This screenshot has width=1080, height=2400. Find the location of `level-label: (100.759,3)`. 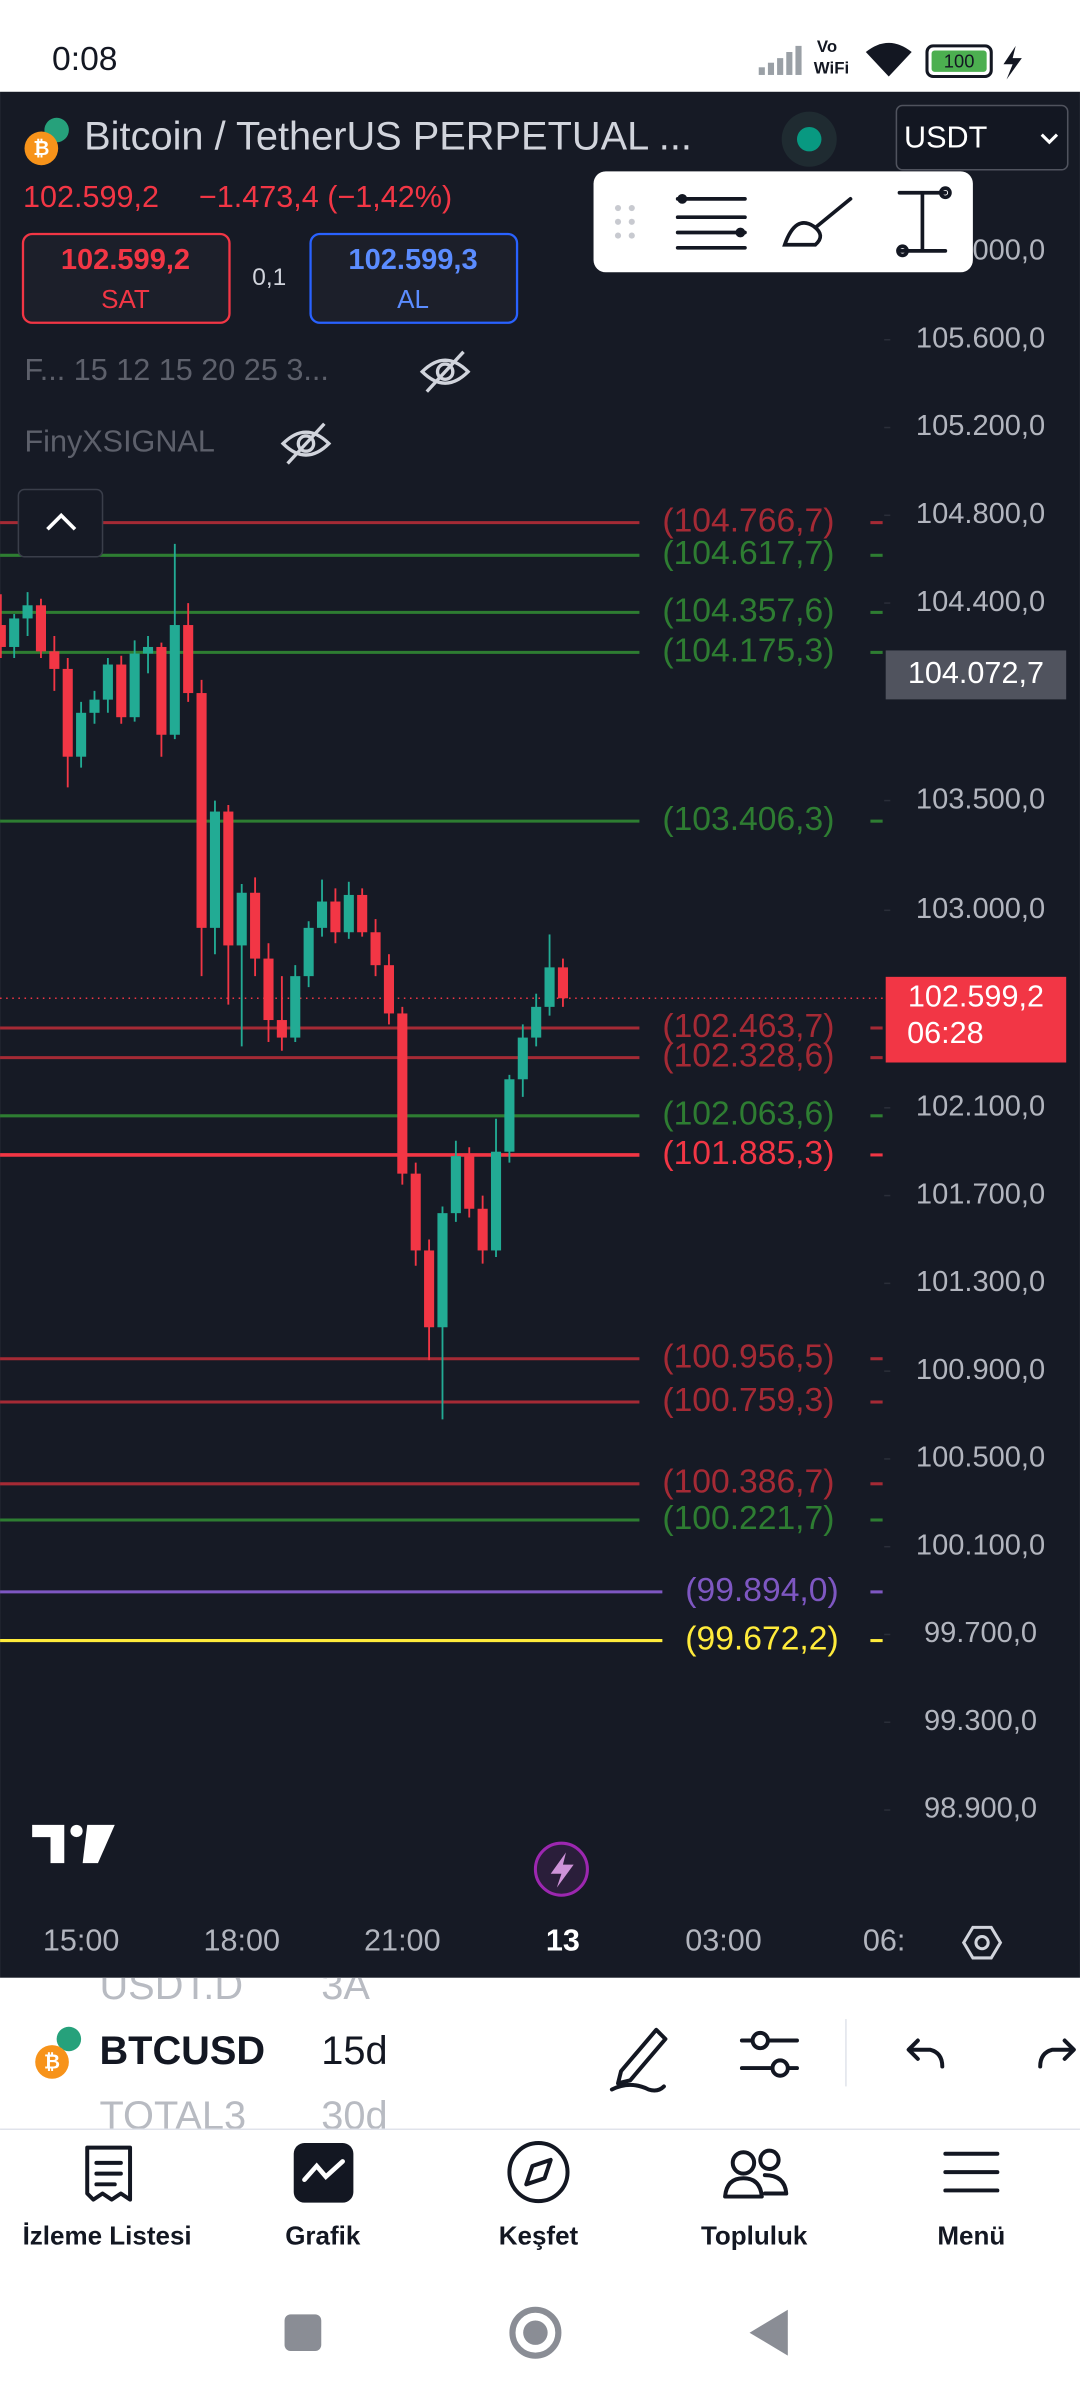

level-label: (100.759,3) is located at coordinates (748, 1400).